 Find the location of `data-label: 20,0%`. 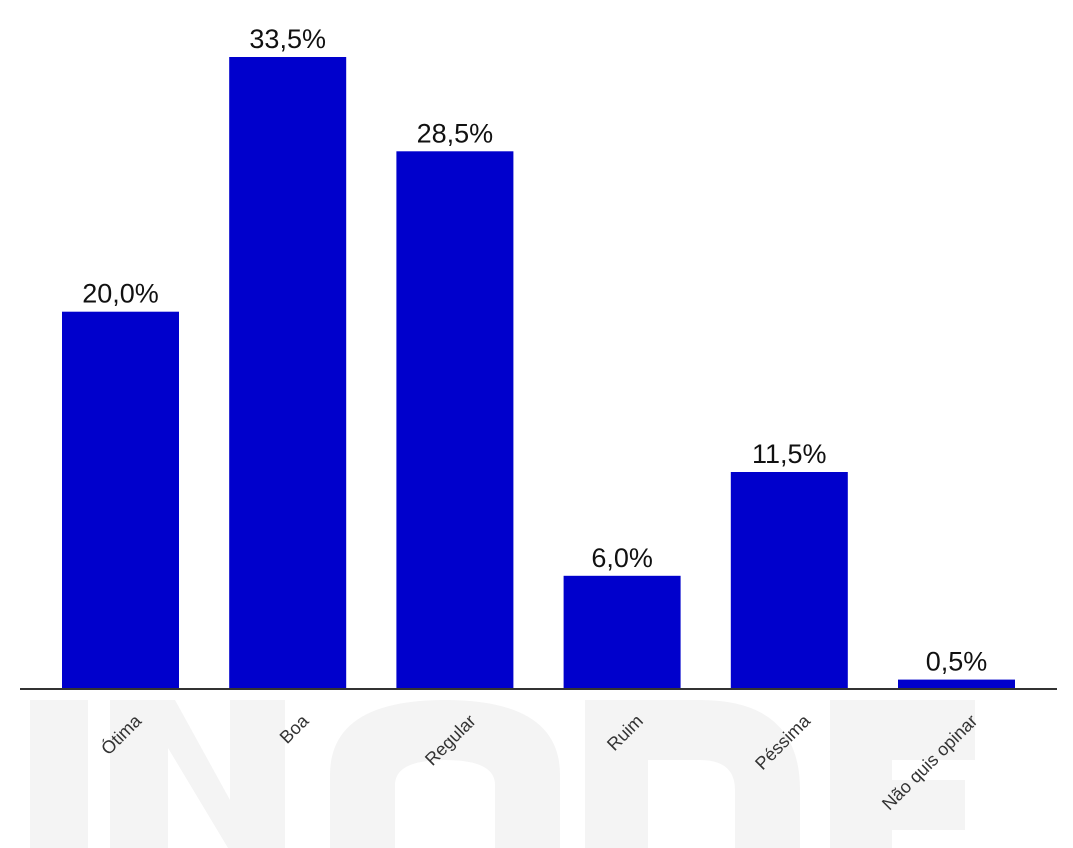

data-label: 20,0% is located at coordinates (120, 294).